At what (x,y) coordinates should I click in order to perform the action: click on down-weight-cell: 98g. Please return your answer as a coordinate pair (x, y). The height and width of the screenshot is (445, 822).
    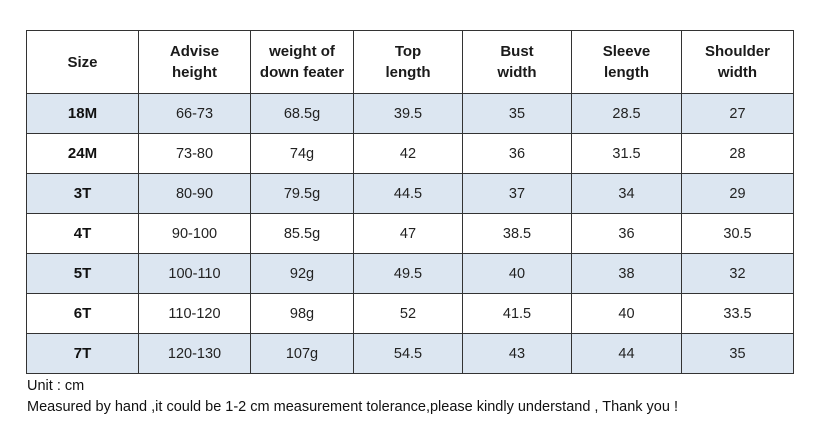
    Looking at the image, I should click on (302, 313).